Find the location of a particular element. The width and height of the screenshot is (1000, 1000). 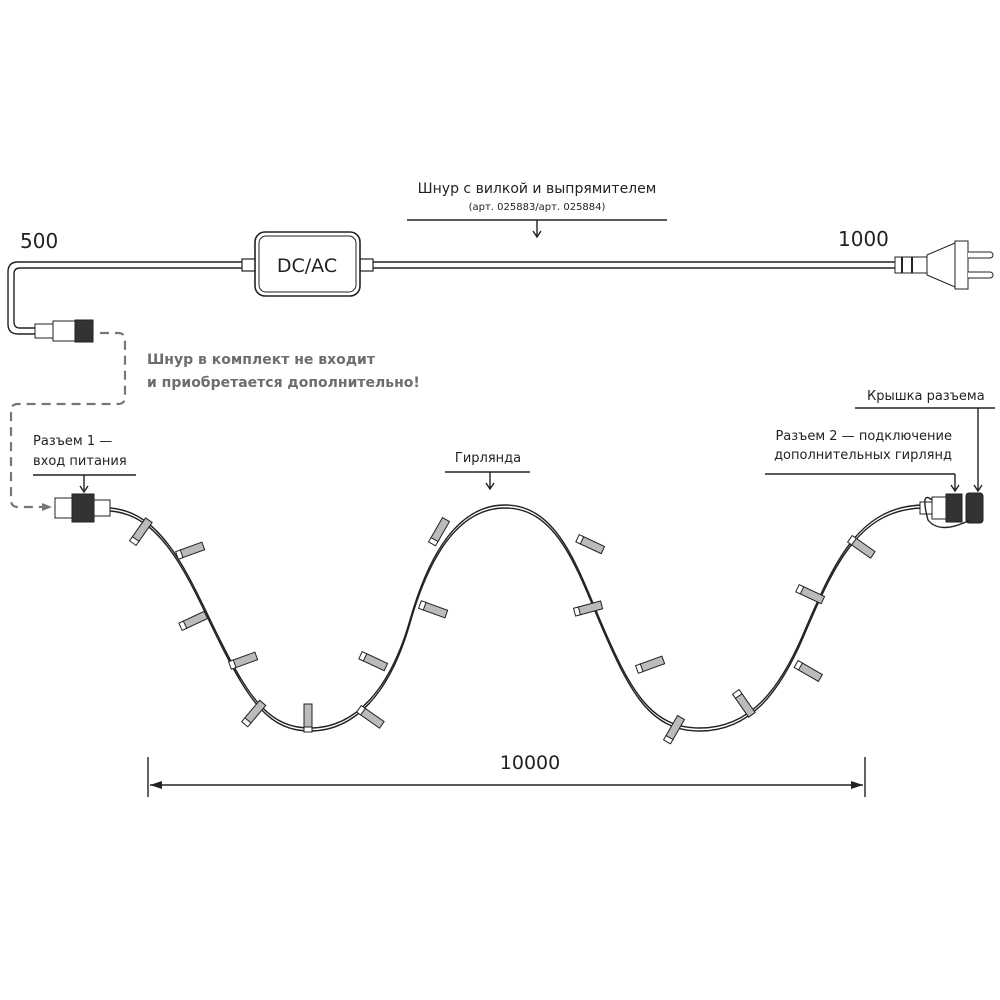

dc-ac-label: DC/AC is located at coordinates (307, 266).